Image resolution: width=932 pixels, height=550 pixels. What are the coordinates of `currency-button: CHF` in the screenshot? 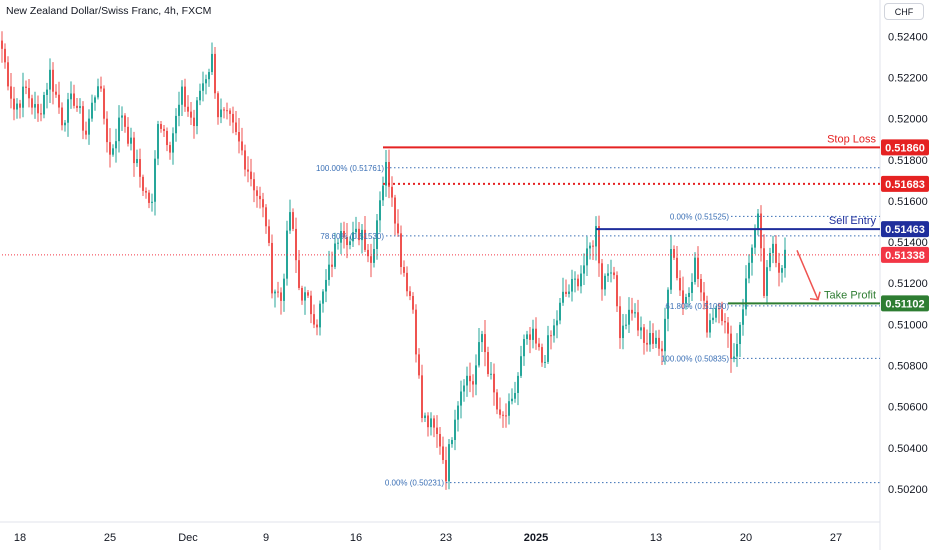 It's located at (904, 11).